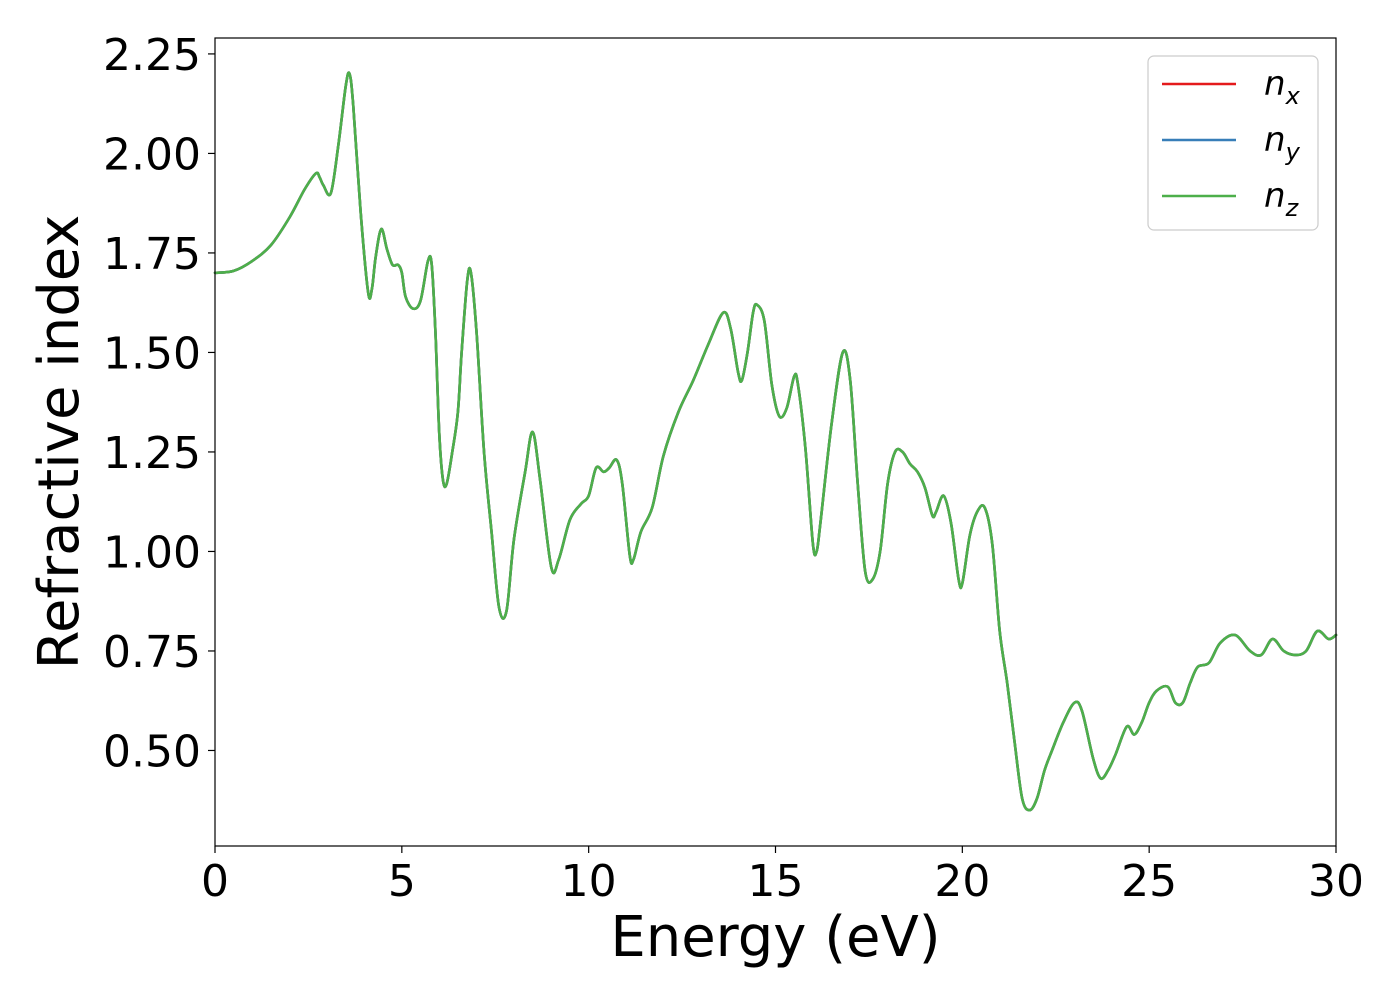 The image size is (1400, 1000). I want to click on y-tick-label: 1.25, so click(152, 453).